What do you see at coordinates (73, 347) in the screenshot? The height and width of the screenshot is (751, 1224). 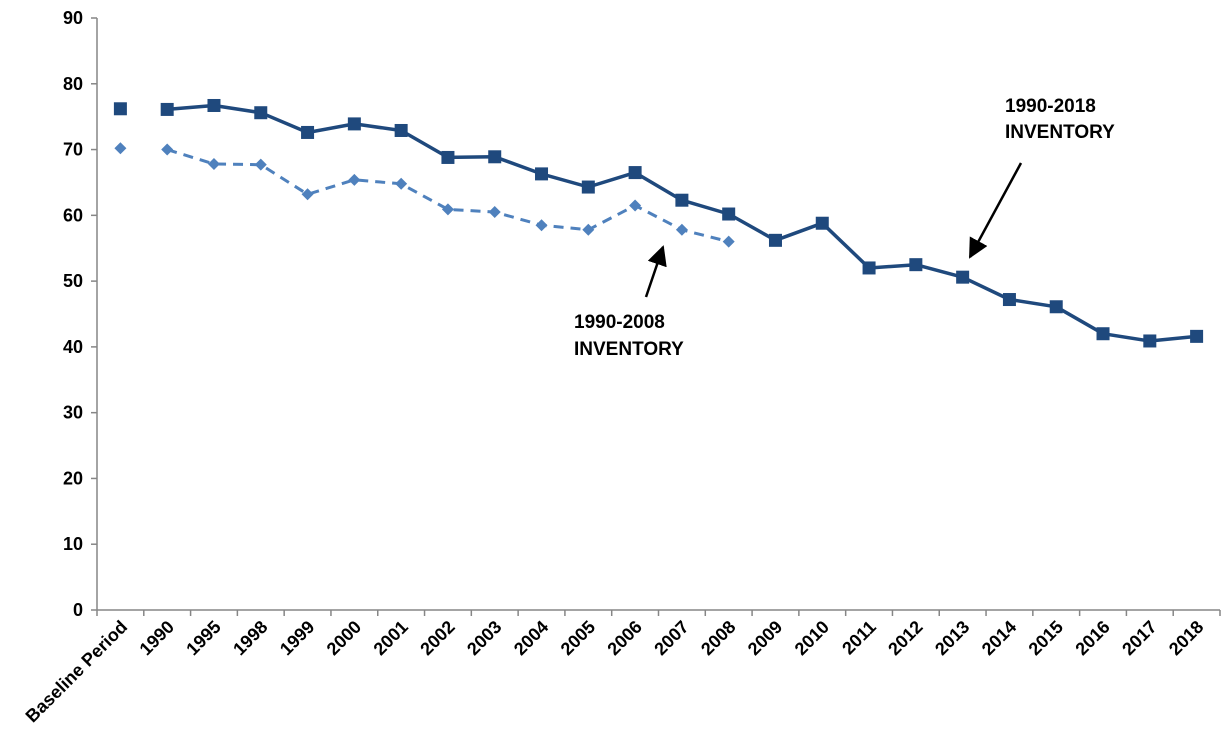 I see `y-tick-label: 40` at bounding box center [73, 347].